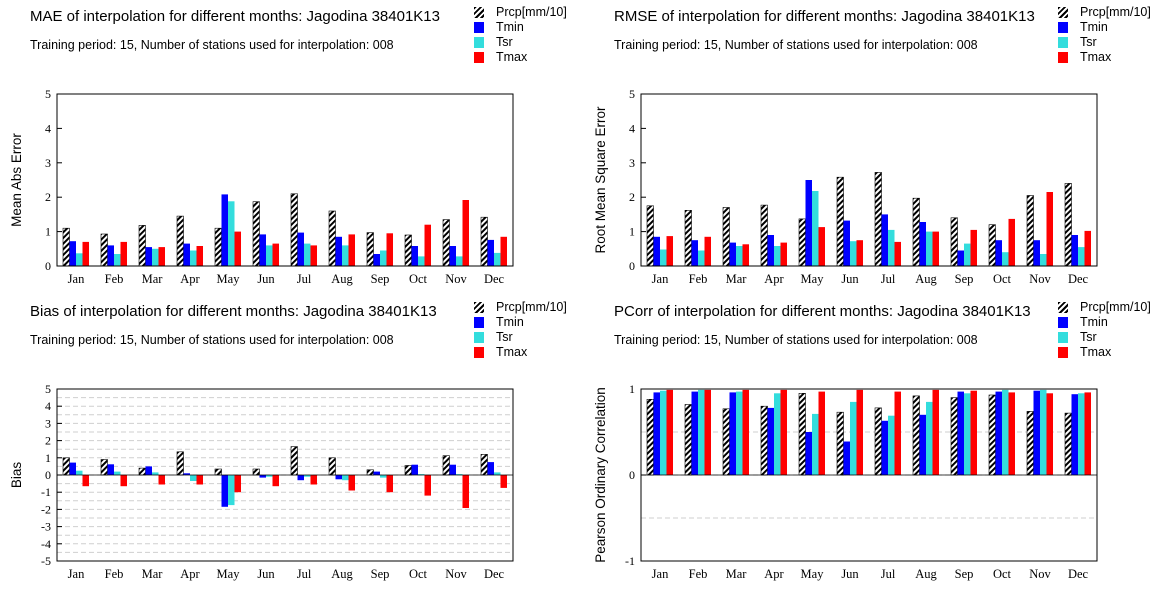 The height and width of the screenshot is (589, 1167). What do you see at coordinates (190, 574) in the screenshot?
I see `x-tick-label: Apr` at bounding box center [190, 574].